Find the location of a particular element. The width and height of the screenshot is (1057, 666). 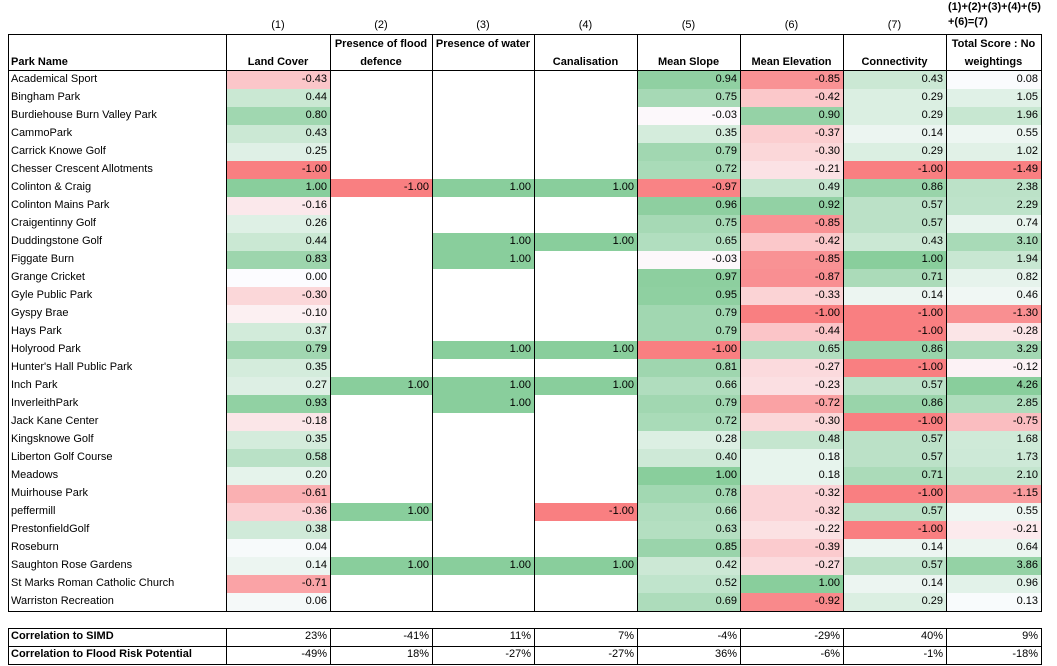

value-cell: 0.35 is located at coordinates (278, 440).